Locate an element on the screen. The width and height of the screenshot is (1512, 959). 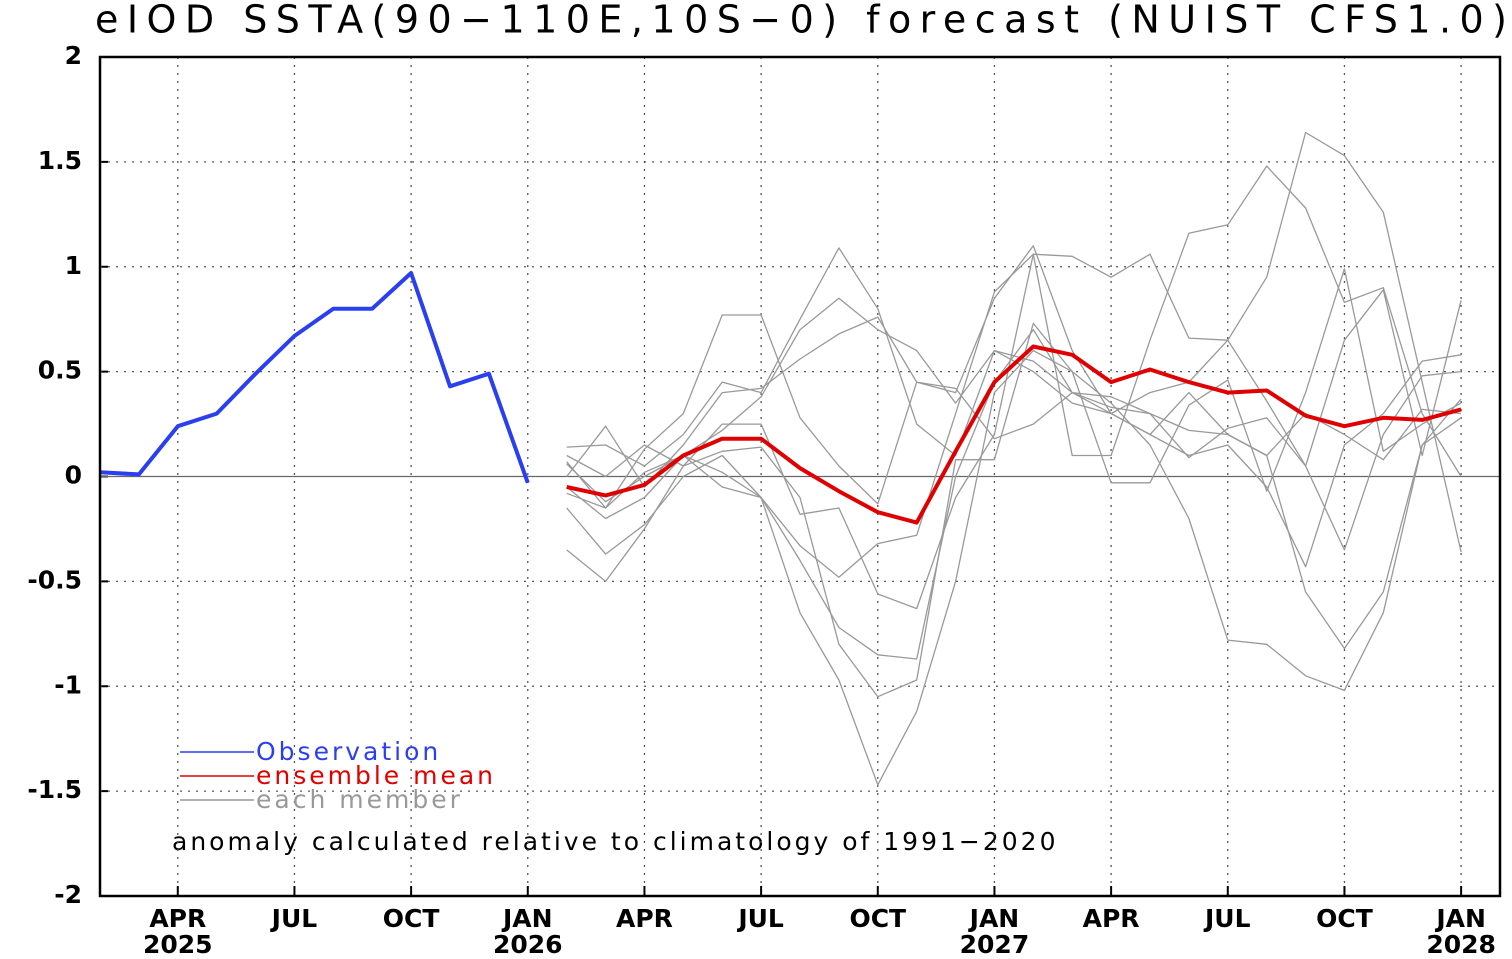
x-tick-year: 2025 is located at coordinates (178, 944).